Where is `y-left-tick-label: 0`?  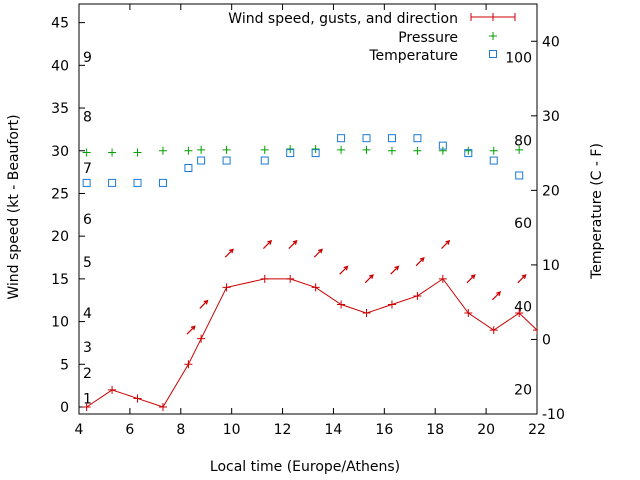 y-left-tick-label: 0 is located at coordinates (64, 408).